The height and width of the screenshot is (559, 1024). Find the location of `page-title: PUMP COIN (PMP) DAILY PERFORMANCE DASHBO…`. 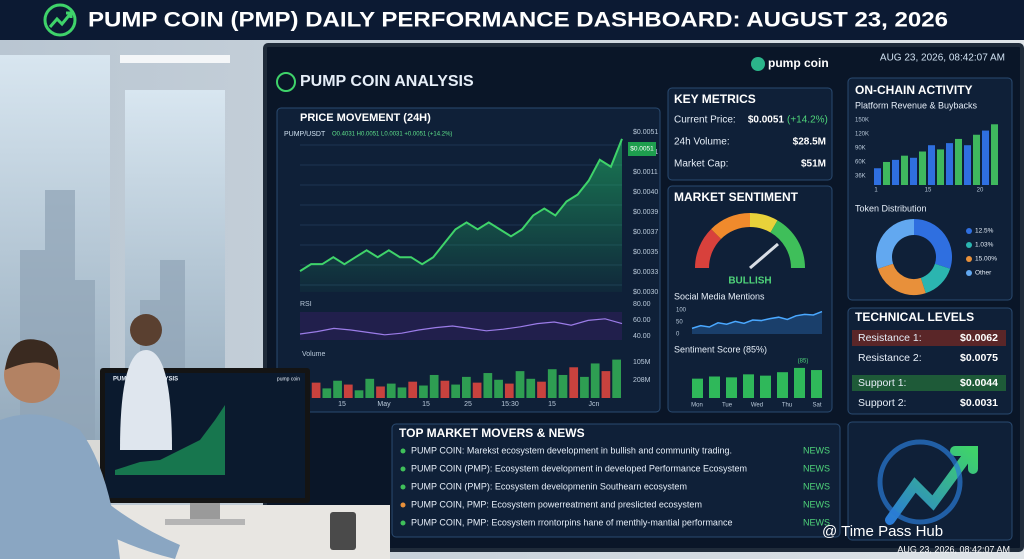

page-title: PUMP COIN (PMP) DAILY PERFORMANCE DASHBO… is located at coordinates (518, 20).